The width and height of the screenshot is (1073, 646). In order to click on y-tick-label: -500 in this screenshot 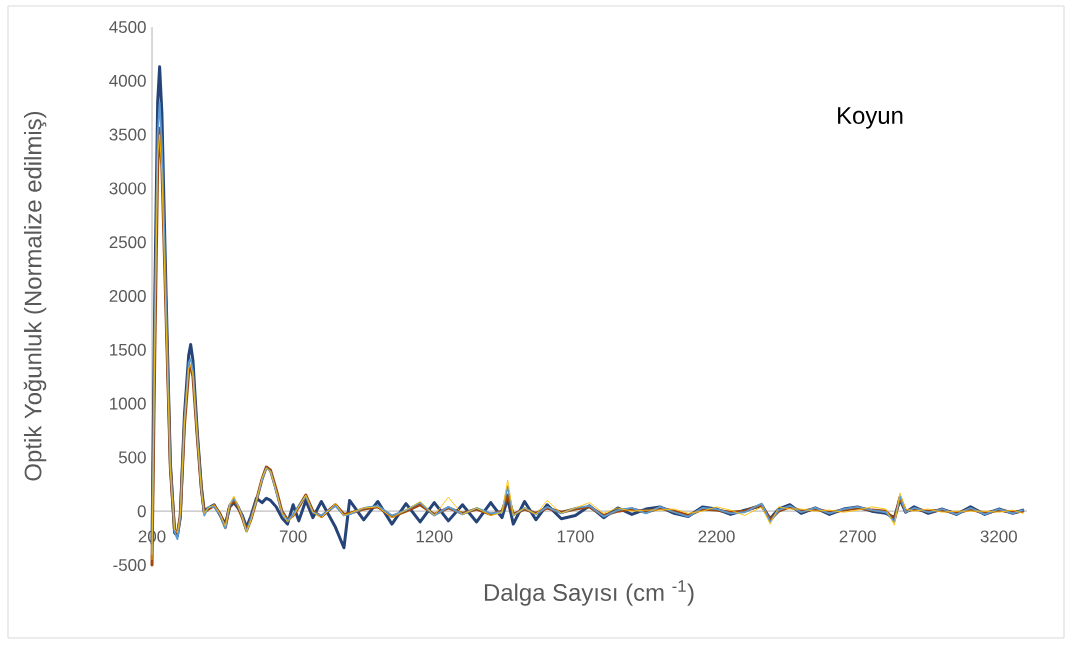, I will do `click(129, 564)`.